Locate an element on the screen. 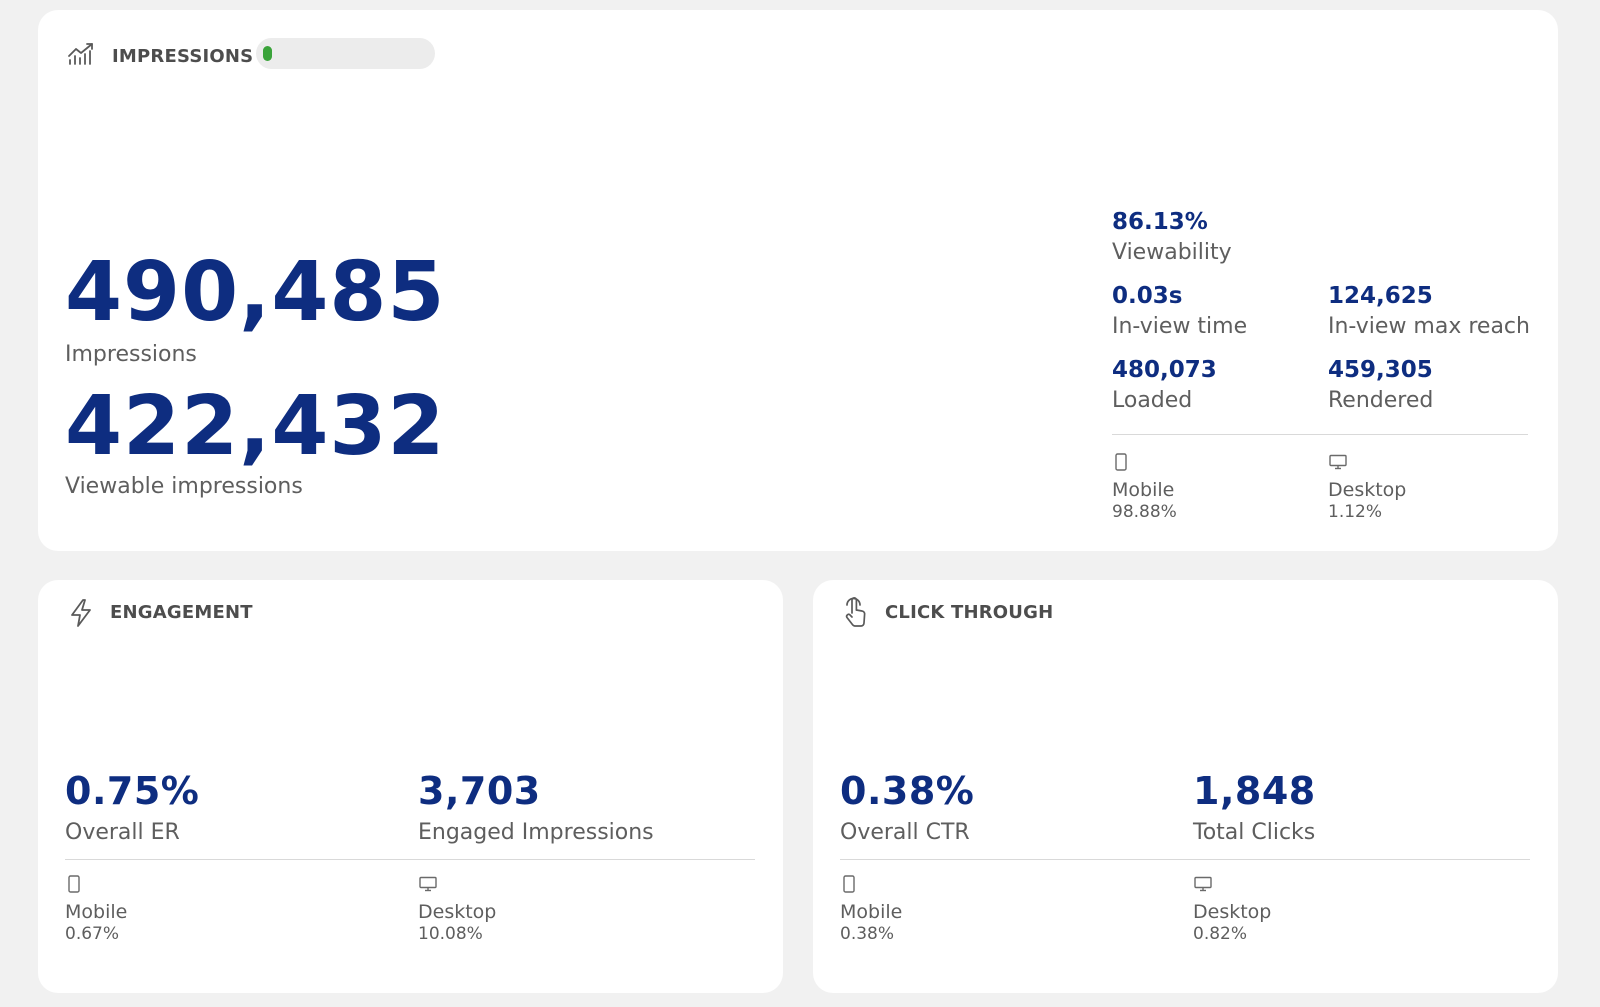 The image size is (1600, 1007). mobile-value: 98.88% is located at coordinates (1144, 512).